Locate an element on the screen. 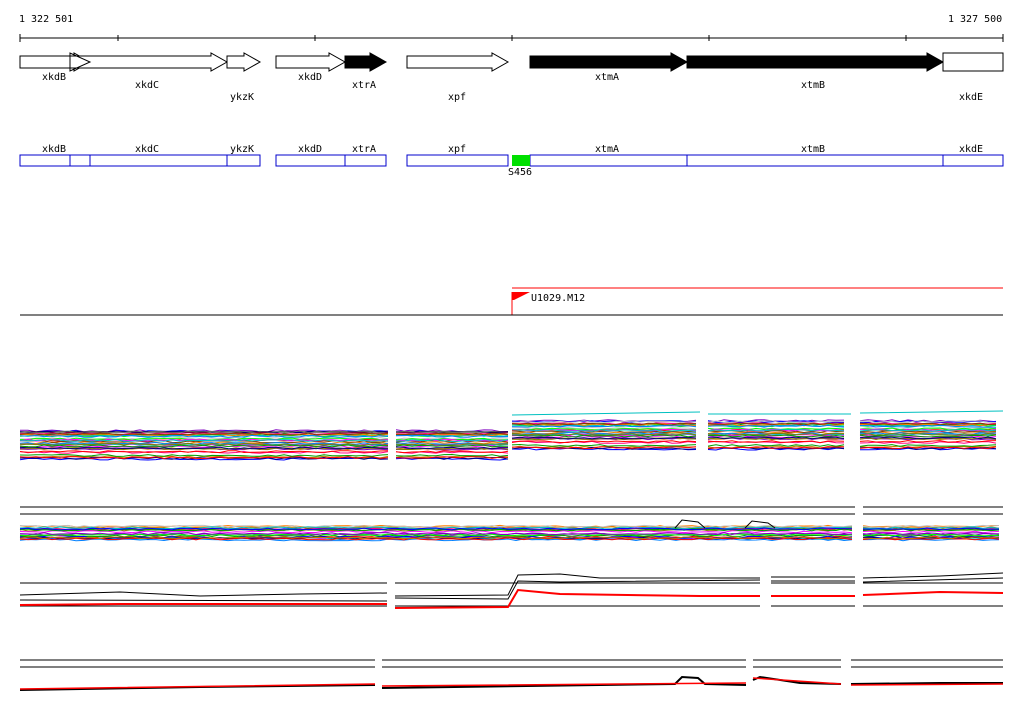  gene-arrow-xtmB is located at coordinates (815, 62).